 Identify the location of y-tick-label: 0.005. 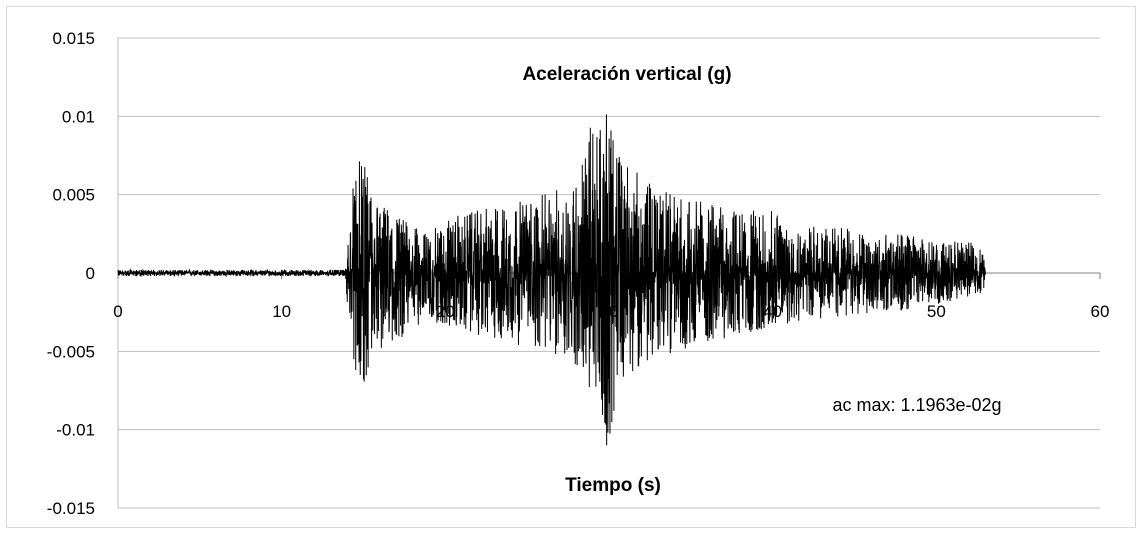
(73, 195).